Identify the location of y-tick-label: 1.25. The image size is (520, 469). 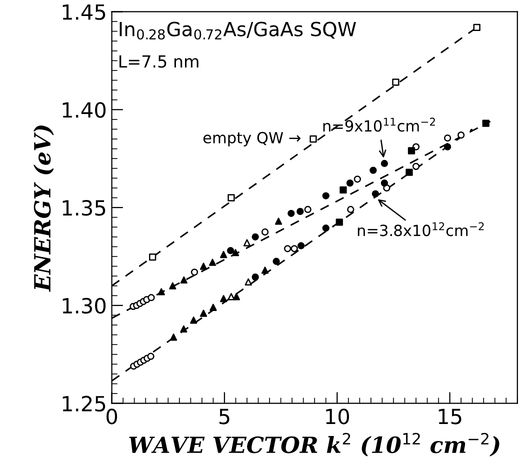
(84, 404).